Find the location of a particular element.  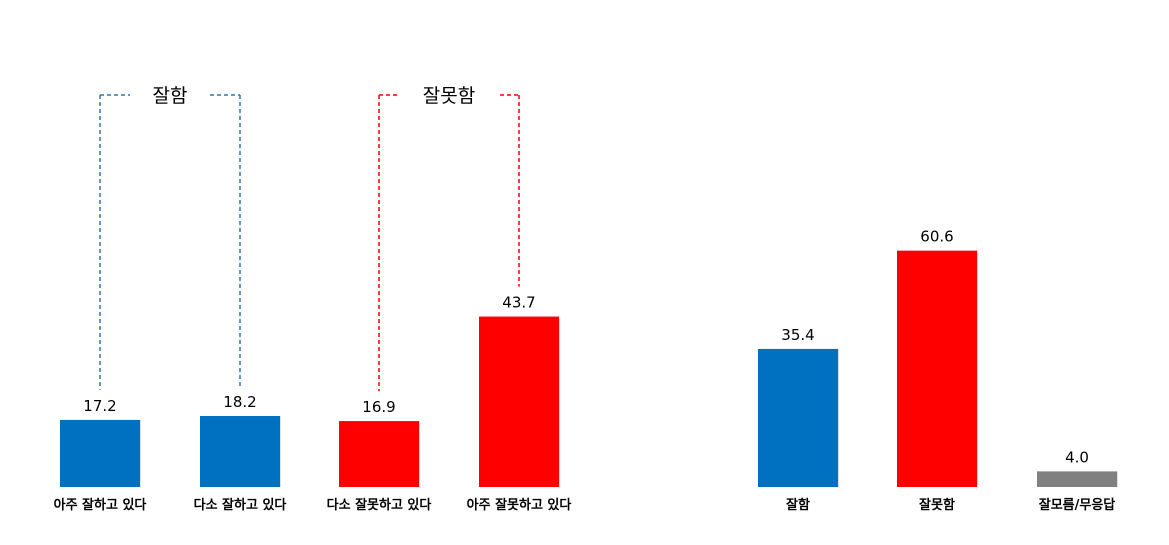

category-label: 잘못함 is located at coordinates (937, 505).